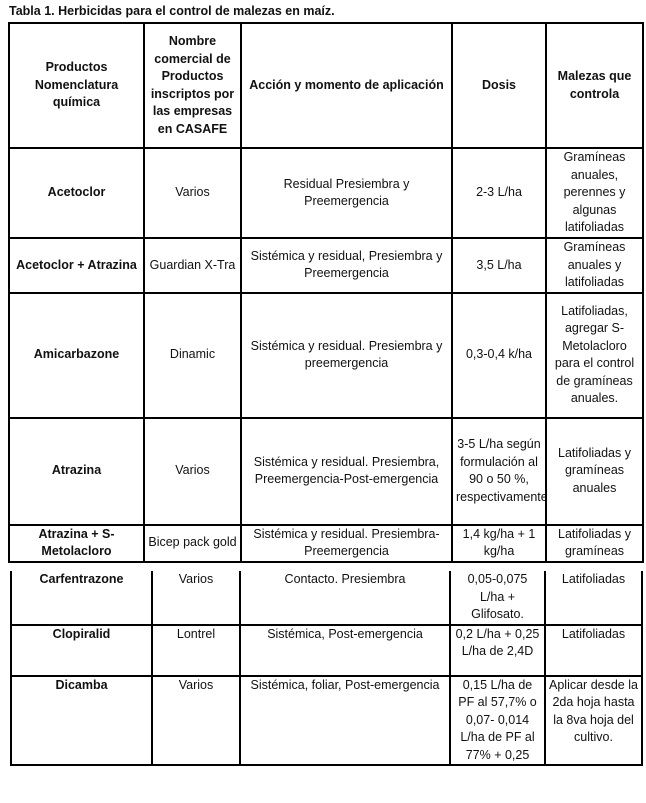 Image resolution: width=646 pixels, height=803 pixels. Describe the element at coordinates (346, 85) in the screenshot. I see `header-accion: Acción y momento de aplicación` at that location.